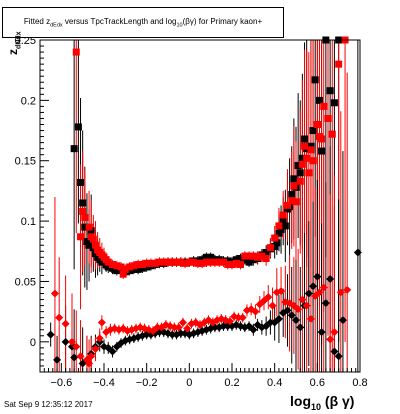  What do you see at coordinates (104, 383) in the screenshot?
I see `x-tick-label: −0.4` at bounding box center [104, 383].